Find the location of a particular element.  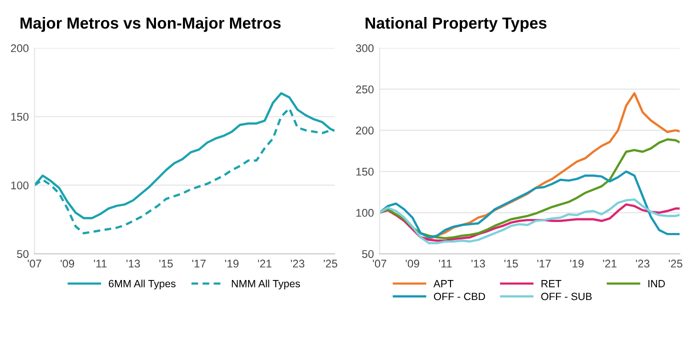

y-tick-label: 300 is located at coordinates (365, 48).